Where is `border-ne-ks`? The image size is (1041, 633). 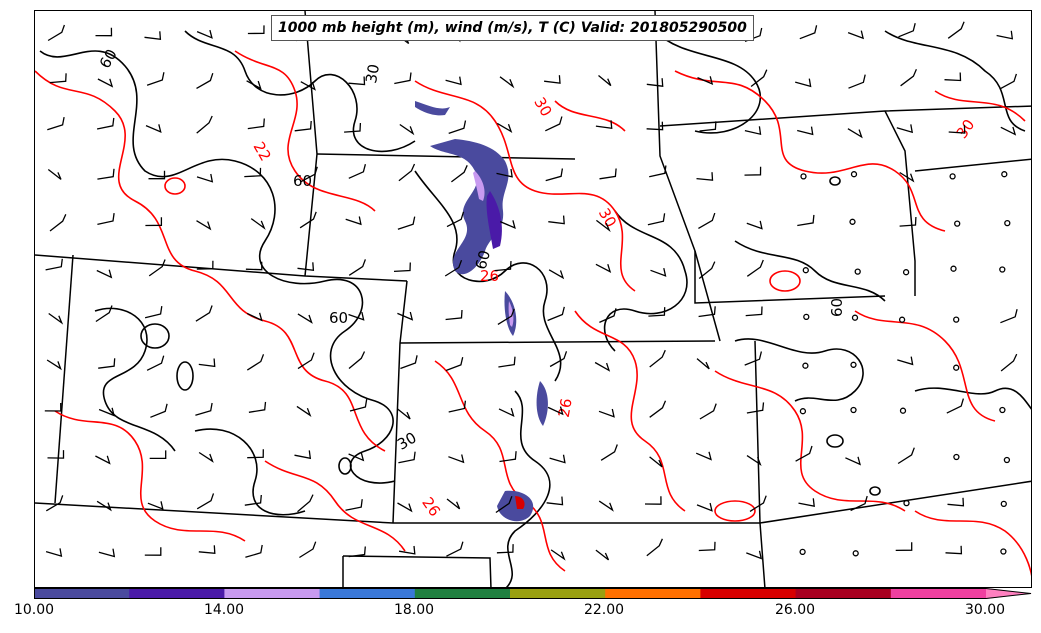 border-ne-ks is located at coordinates (557, 342).